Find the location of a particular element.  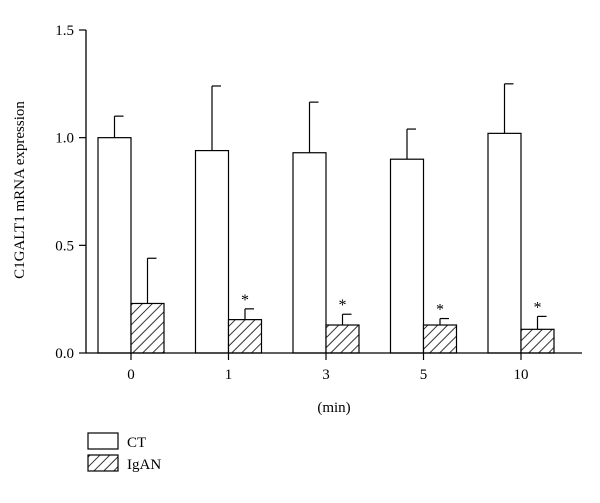

y-tick-label: 0.5 is located at coordinates (64, 246).